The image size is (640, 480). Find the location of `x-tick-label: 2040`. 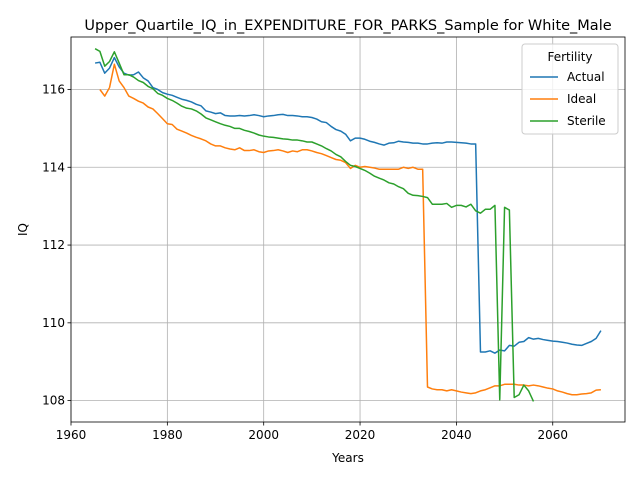

x-tick-label: 2040 is located at coordinates (456, 435).